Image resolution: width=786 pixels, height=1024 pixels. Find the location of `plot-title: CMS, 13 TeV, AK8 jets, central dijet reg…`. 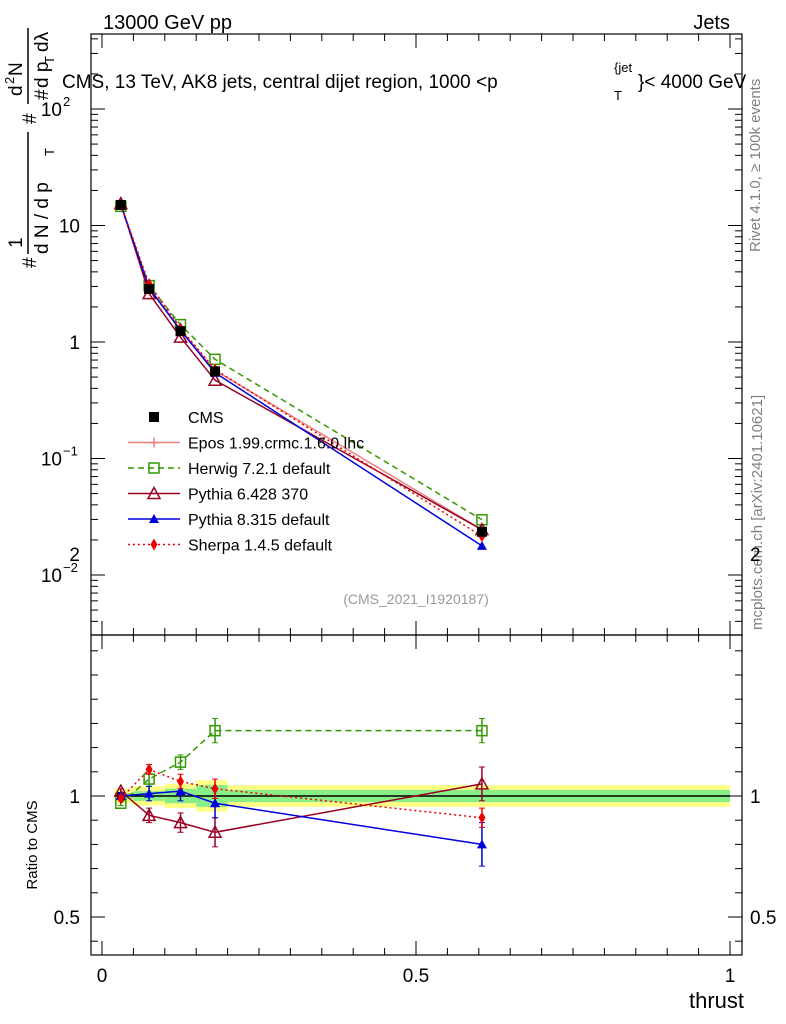

plot-title: CMS, 13 TeV, AK8 jets, central dijet reg… is located at coordinates (404, 81).